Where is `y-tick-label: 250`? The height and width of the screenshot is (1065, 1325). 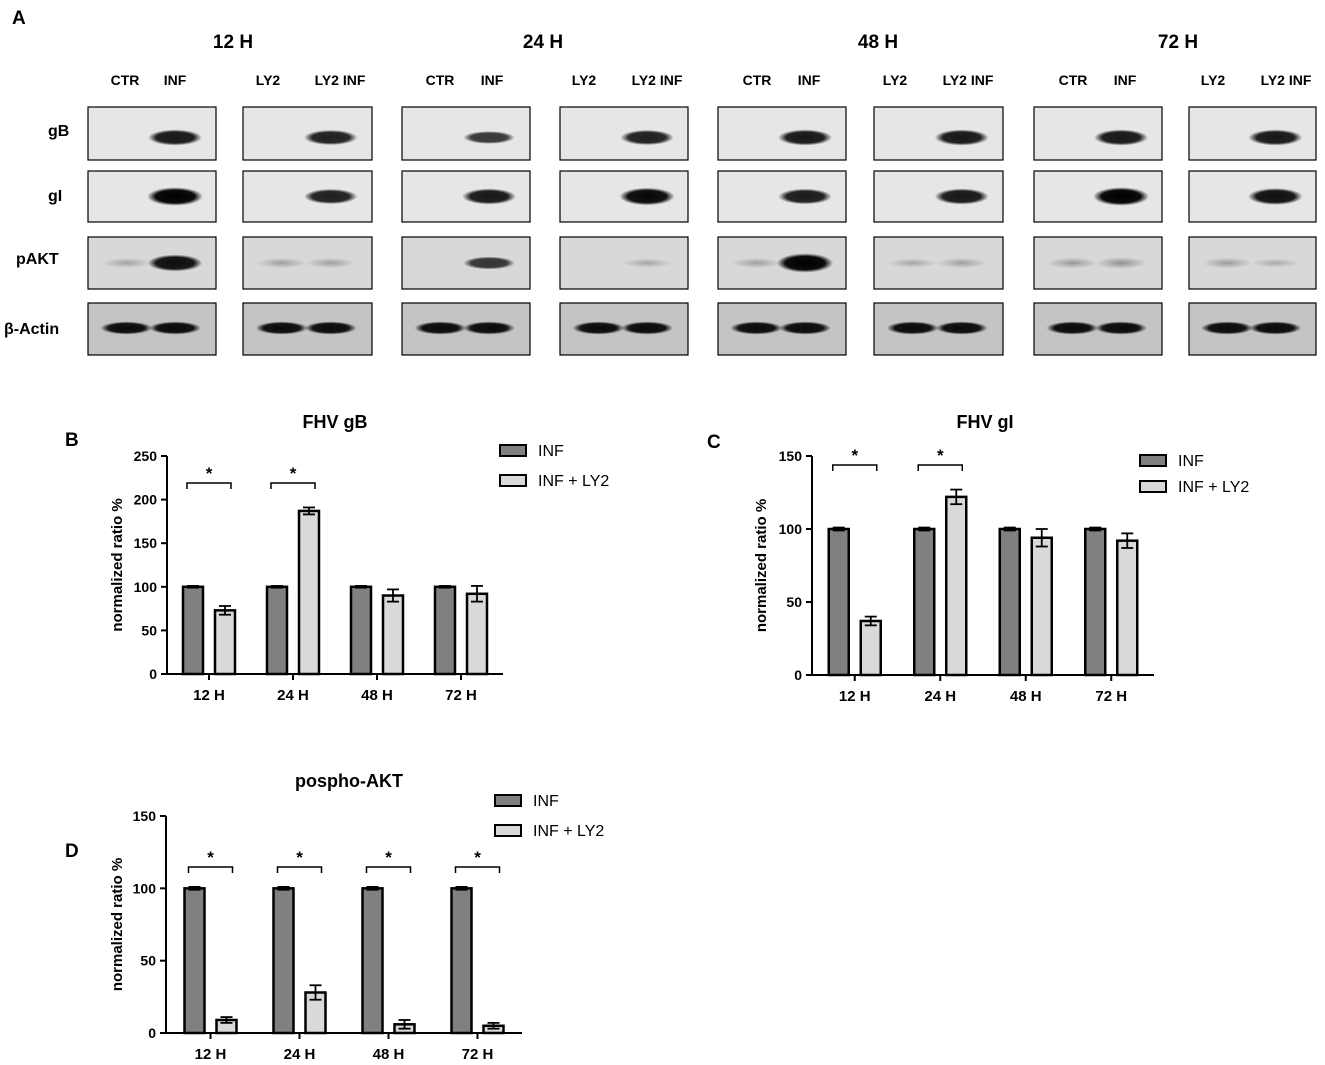
y-tick-label: 250 is located at coordinates (146, 456).